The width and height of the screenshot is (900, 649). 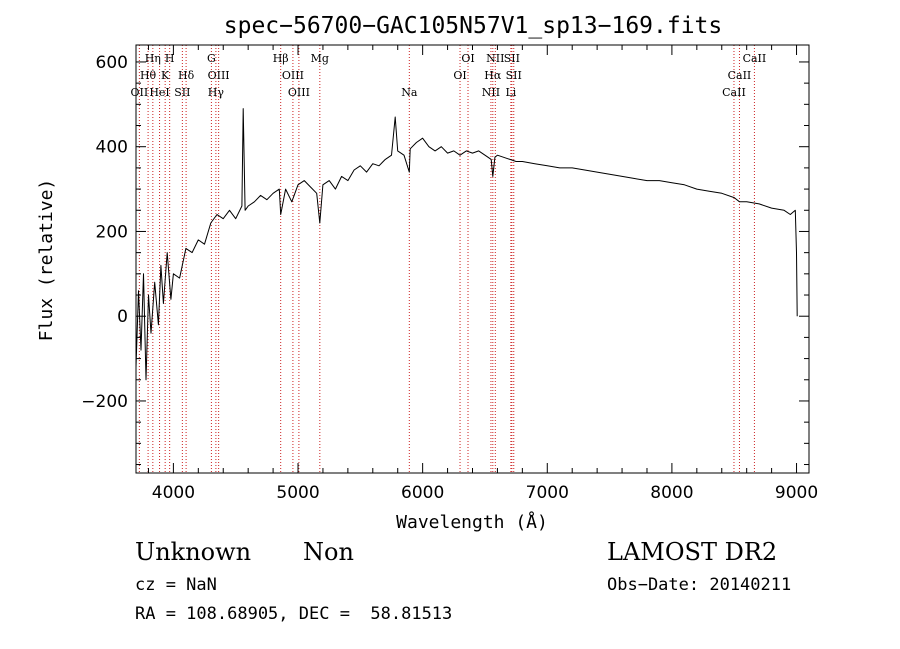 I want to click on object-class: Unknown, so click(x=193, y=552).